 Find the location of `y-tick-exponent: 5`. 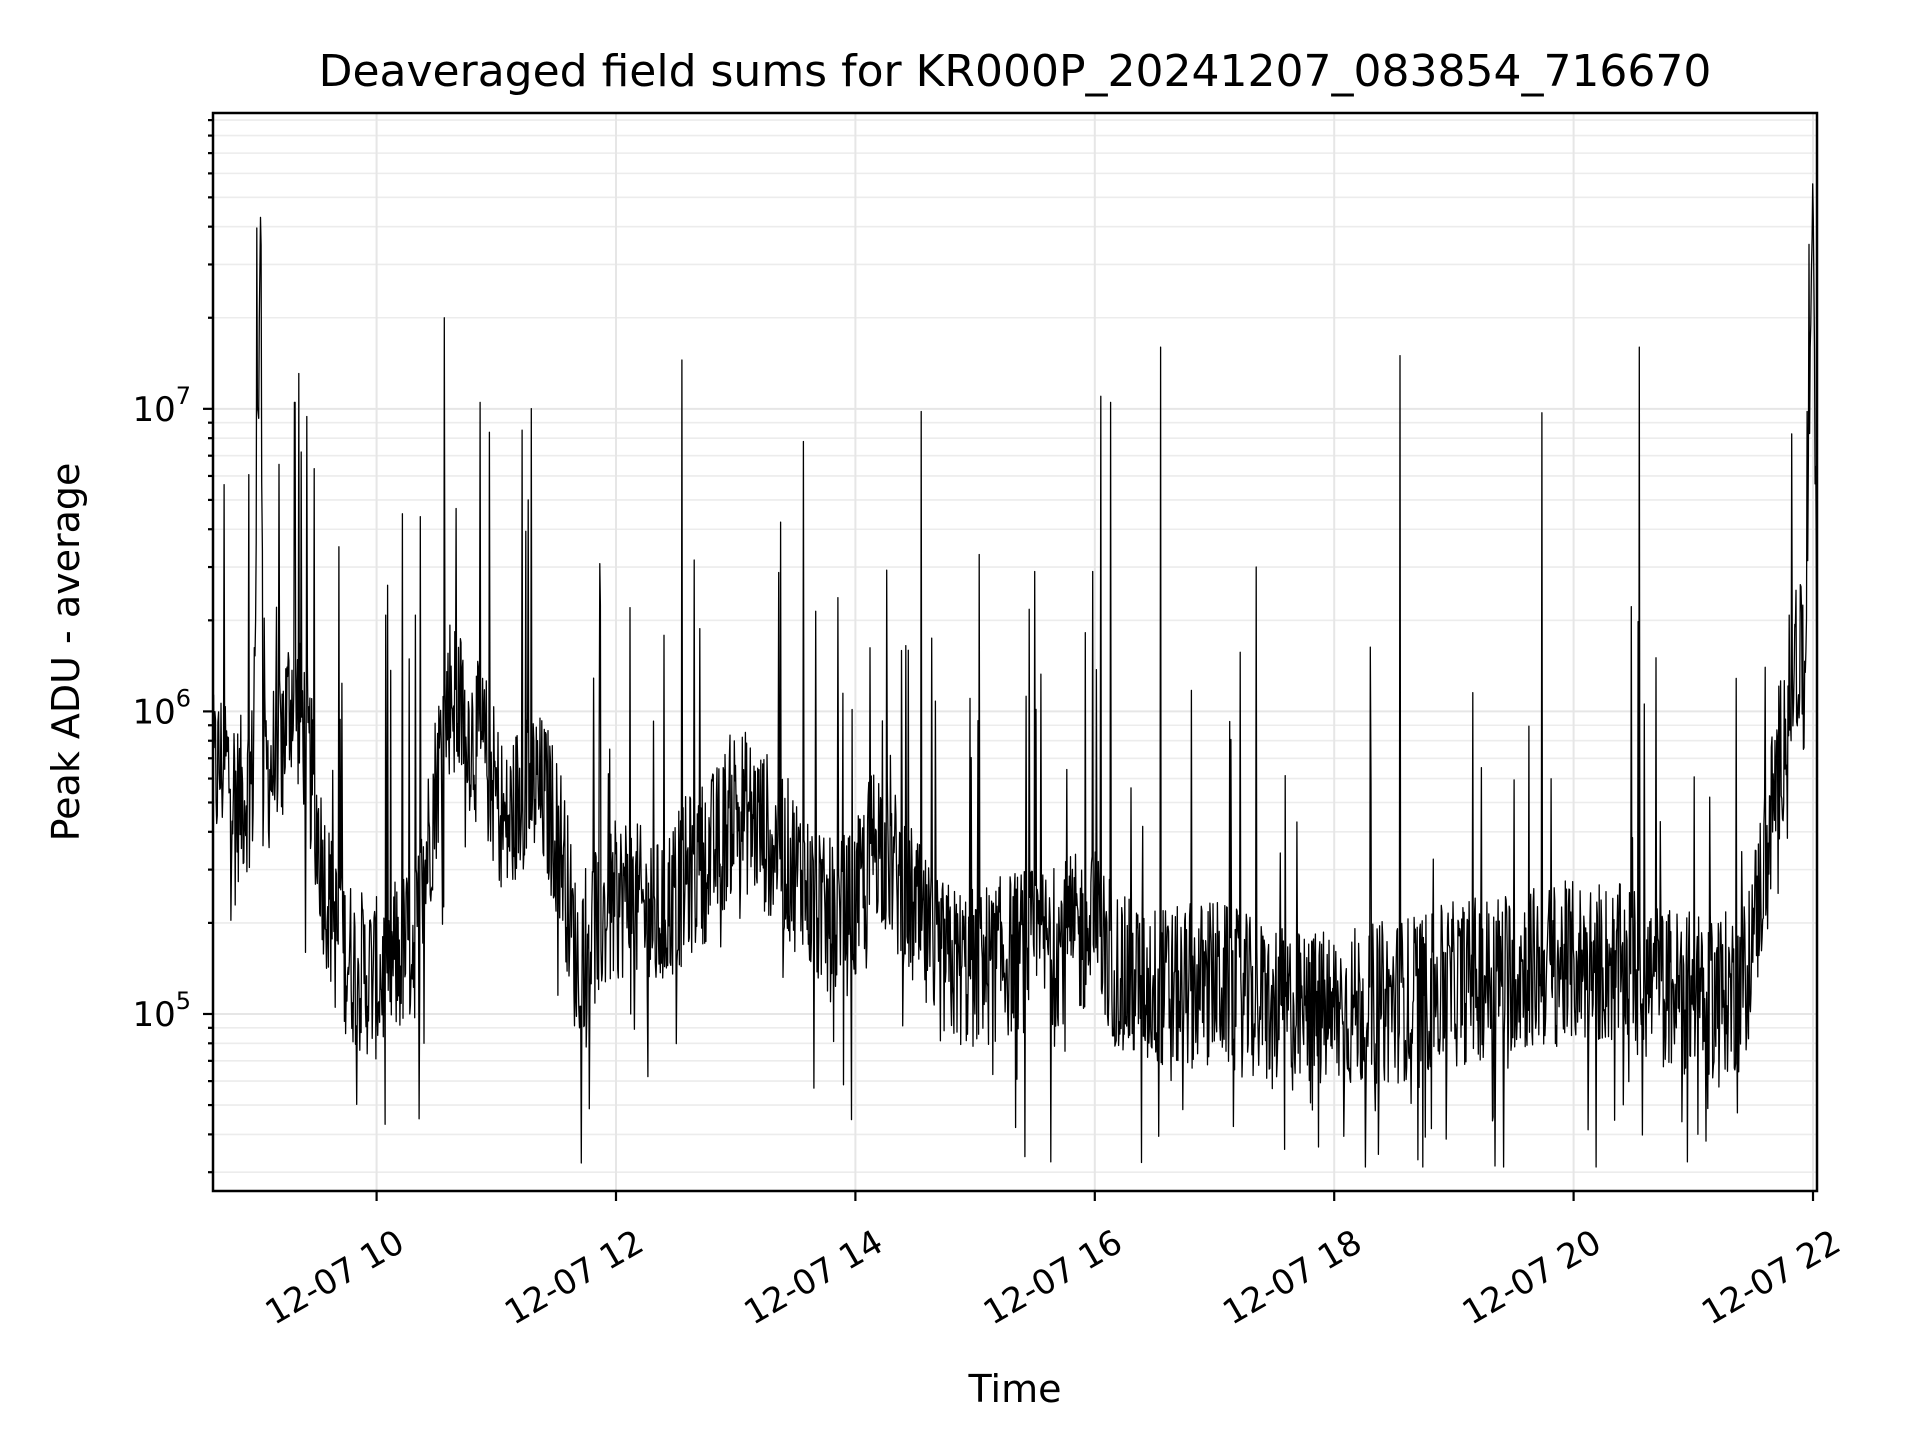

y-tick-exponent: 5 is located at coordinates (183, 1001).